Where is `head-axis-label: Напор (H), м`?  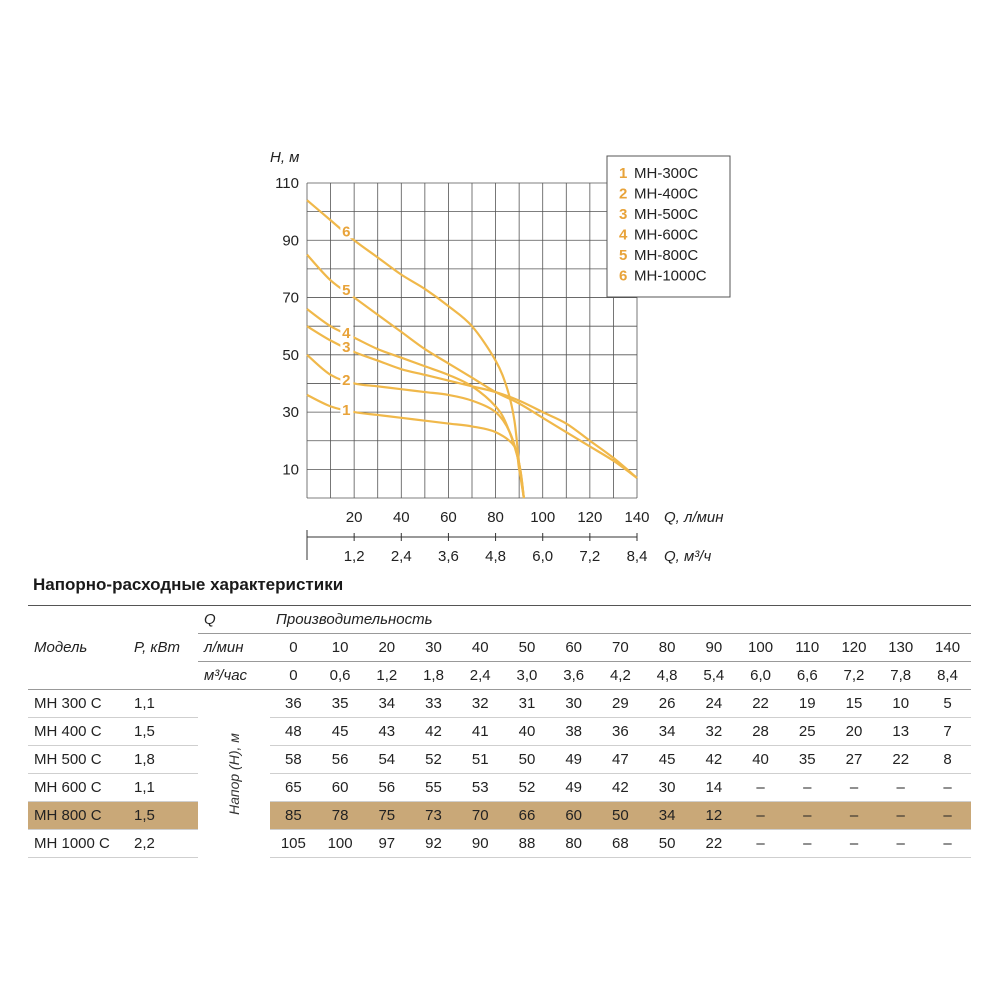 head-axis-label: Напор (H), м is located at coordinates (234, 773).